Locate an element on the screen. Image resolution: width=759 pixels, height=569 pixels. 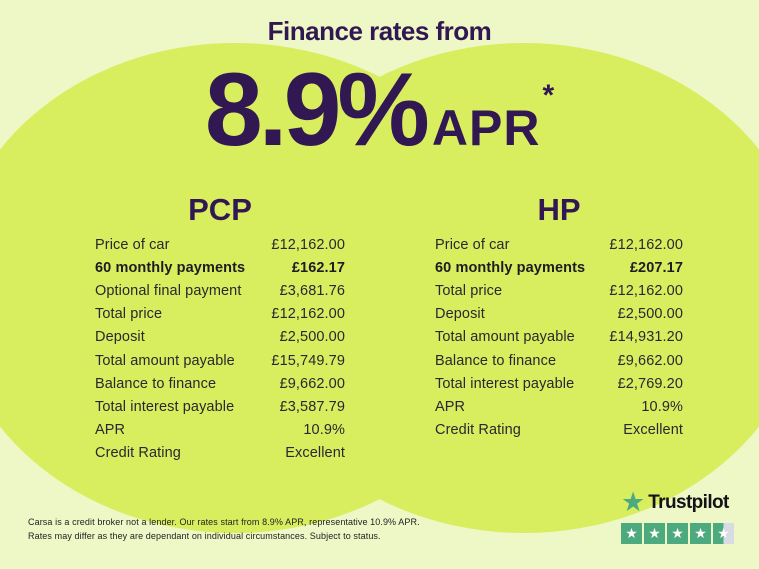
finance-row: Total interest payable £2,769.20 is located at coordinates (559, 383).